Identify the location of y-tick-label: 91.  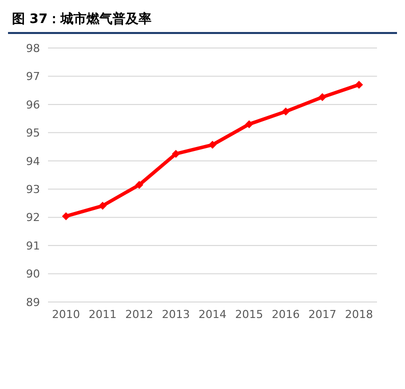
(33, 245).